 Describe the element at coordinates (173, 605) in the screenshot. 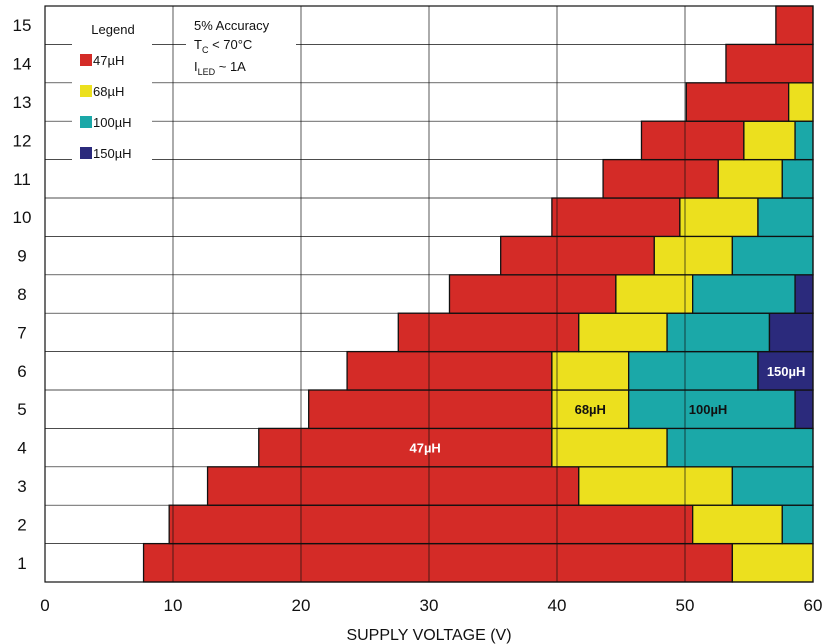

I see `x-tick-label: 10` at that location.